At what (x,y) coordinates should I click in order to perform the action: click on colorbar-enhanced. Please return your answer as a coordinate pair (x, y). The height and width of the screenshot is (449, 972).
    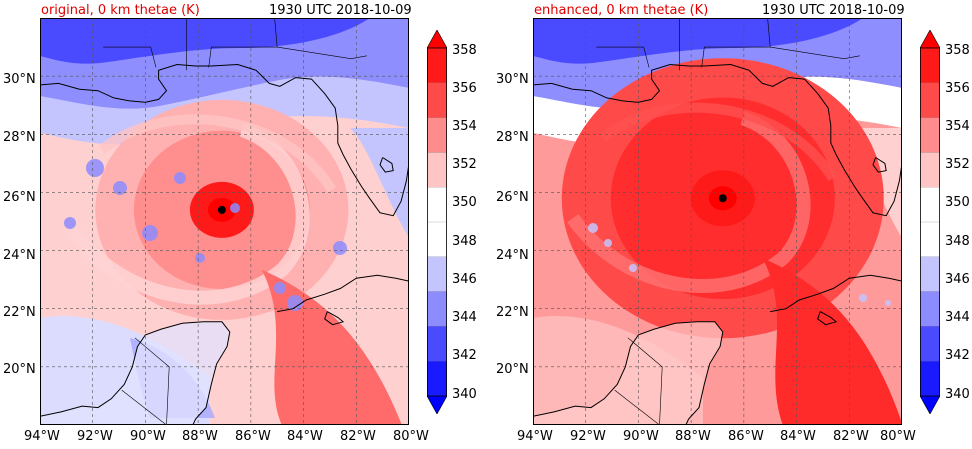
    Looking at the image, I should click on (930, 222).